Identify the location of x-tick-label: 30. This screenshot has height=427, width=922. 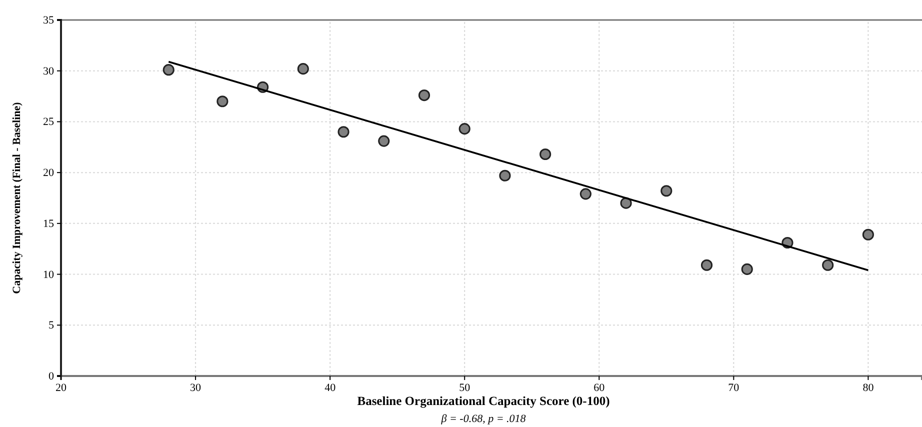
(196, 388).